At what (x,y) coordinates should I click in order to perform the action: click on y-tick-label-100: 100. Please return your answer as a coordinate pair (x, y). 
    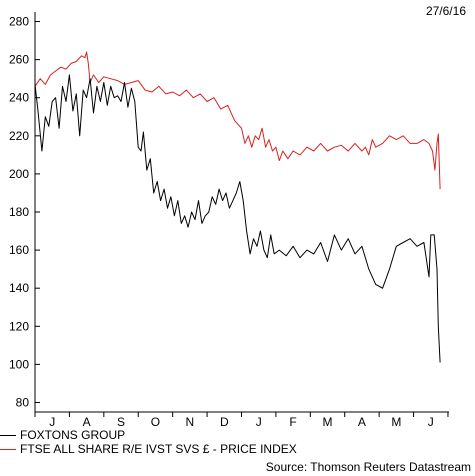
    Looking at the image, I should click on (19, 364).